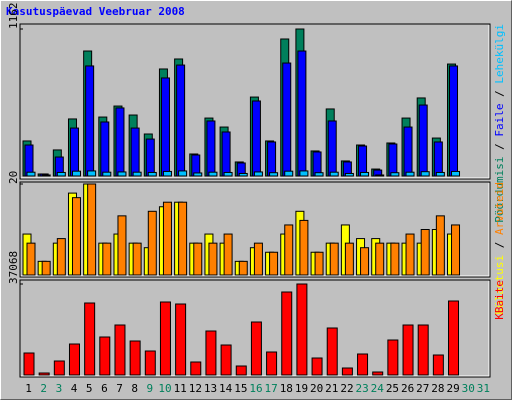  Describe the element at coordinates (483, 388) in the screenshot. I see `x-tick-label: 31` at that location.